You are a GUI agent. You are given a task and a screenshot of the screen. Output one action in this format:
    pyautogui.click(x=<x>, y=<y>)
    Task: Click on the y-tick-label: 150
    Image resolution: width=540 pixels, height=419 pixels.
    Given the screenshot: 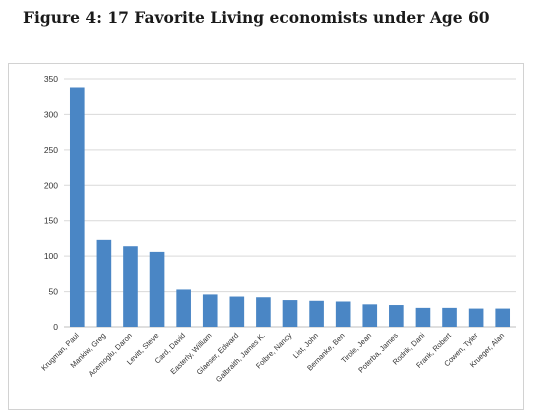 What is the action you would take?
    pyautogui.click(x=51, y=221)
    